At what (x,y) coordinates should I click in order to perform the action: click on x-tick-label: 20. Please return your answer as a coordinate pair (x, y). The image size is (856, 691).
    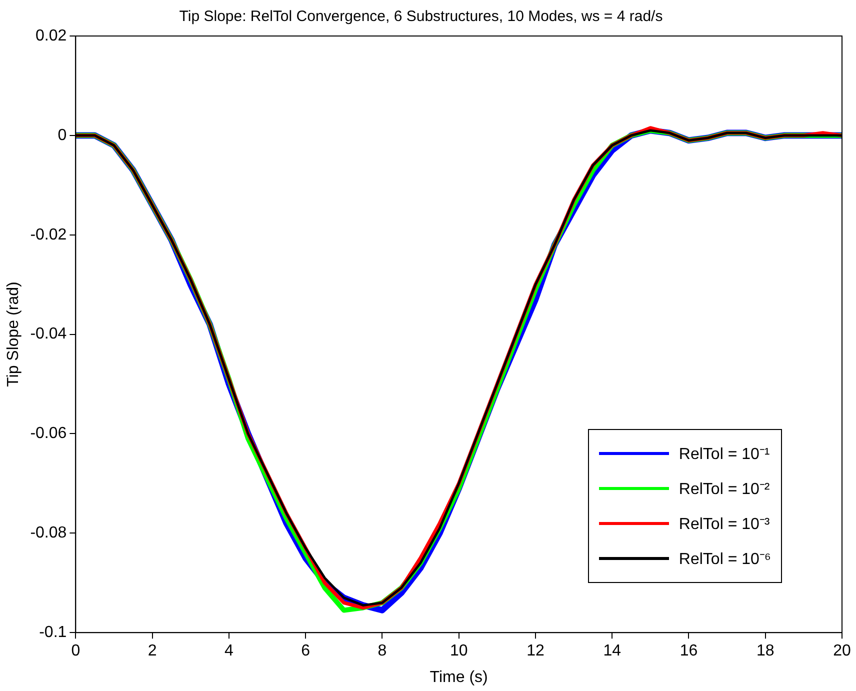
    Looking at the image, I should click on (842, 651).